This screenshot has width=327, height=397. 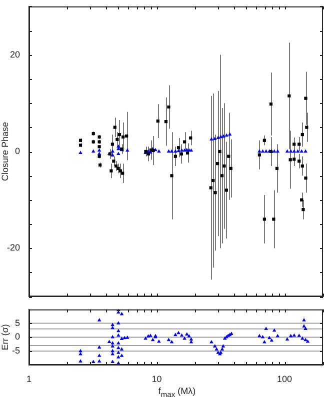 What do you see at coordinates (15, 54) in the screenshot?
I see `y-tick-label: 20` at bounding box center [15, 54].